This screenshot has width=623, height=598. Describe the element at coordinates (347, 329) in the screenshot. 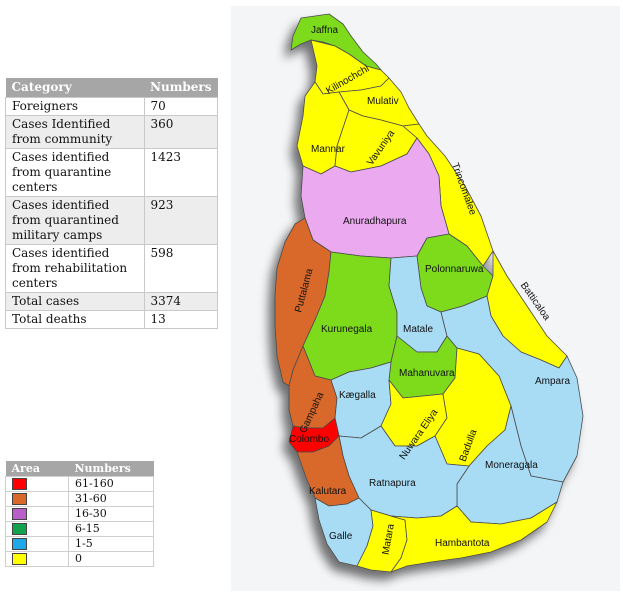

I see `label-kurunegala: Kurunegala` at that location.